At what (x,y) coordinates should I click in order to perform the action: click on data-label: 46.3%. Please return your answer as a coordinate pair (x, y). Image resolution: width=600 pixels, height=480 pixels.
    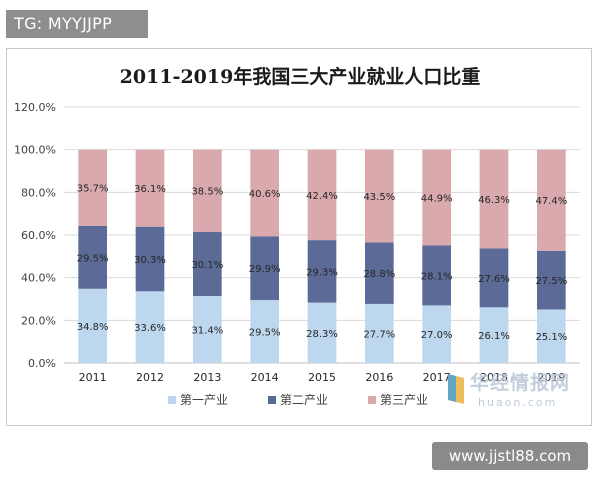
    Looking at the image, I should click on (494, 200).